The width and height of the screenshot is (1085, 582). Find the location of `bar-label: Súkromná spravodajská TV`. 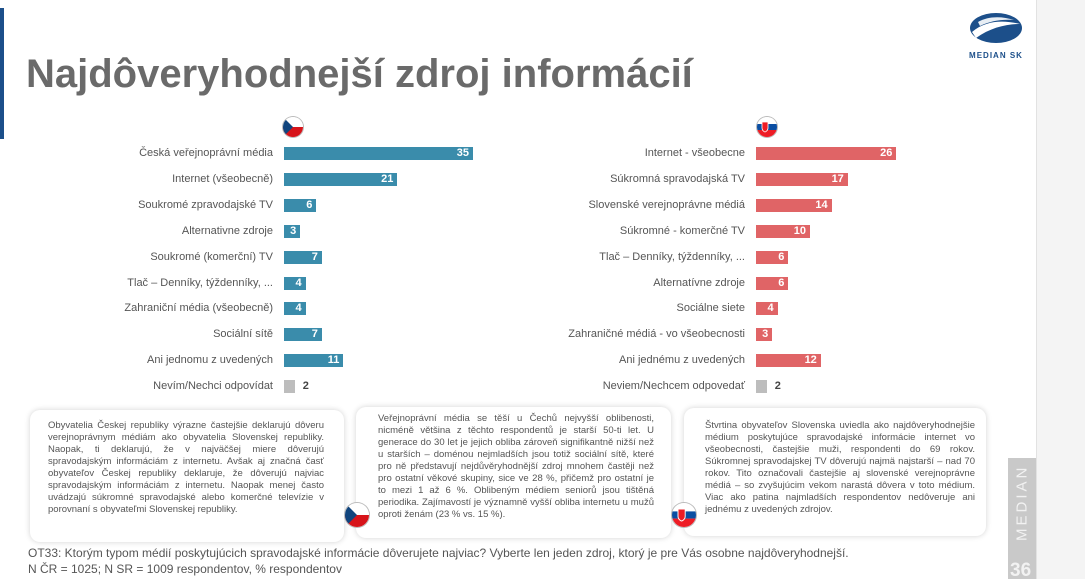

bar-label: Súkromná spravodajská TV is located at coordinates (677, 178).